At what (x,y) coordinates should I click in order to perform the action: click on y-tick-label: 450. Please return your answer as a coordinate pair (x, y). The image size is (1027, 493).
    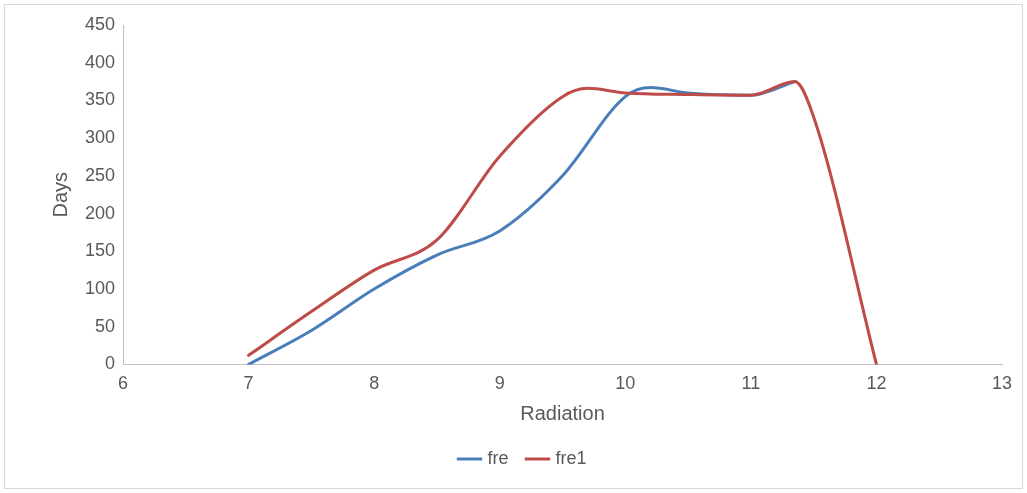
    Looking at the image, I should click on (100, 23).